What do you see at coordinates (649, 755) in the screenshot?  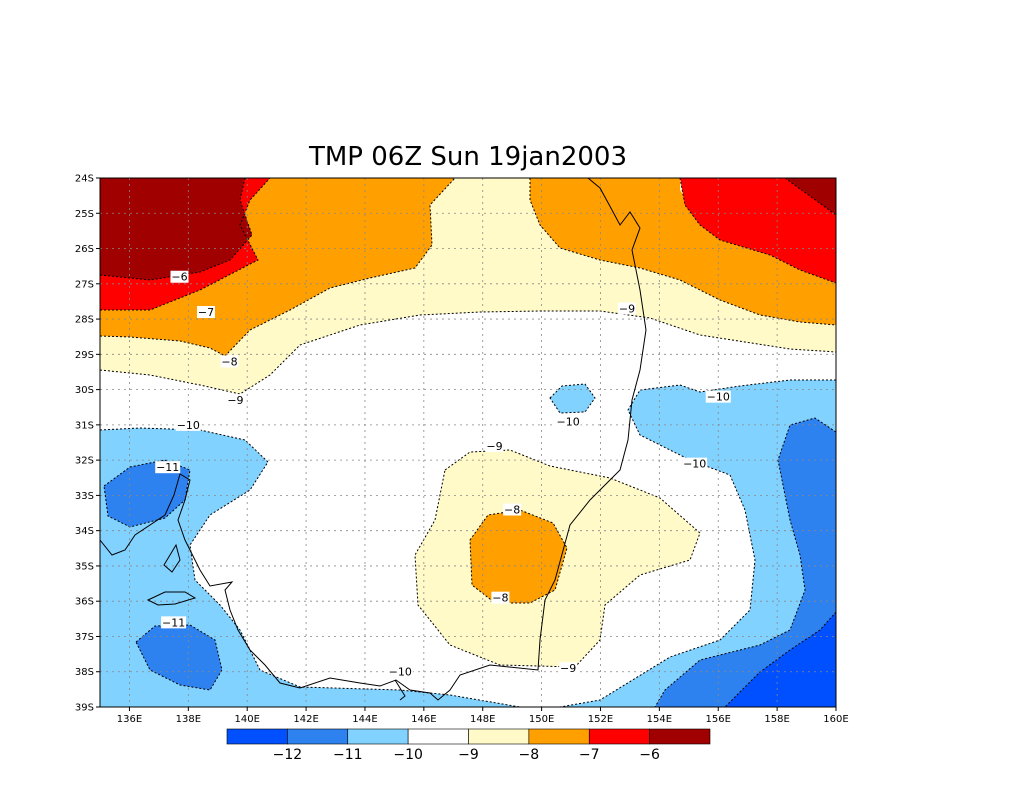 I see `colorbar-label: −6` at bounding box center [649, 755].